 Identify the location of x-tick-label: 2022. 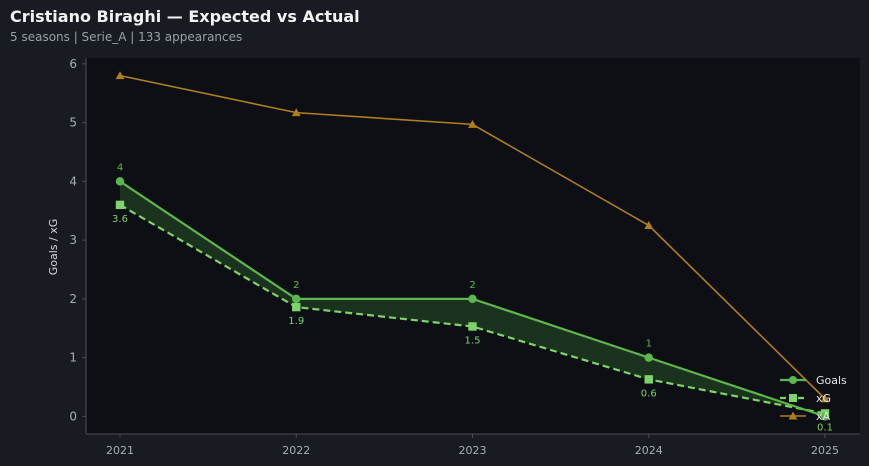
(296, 450).